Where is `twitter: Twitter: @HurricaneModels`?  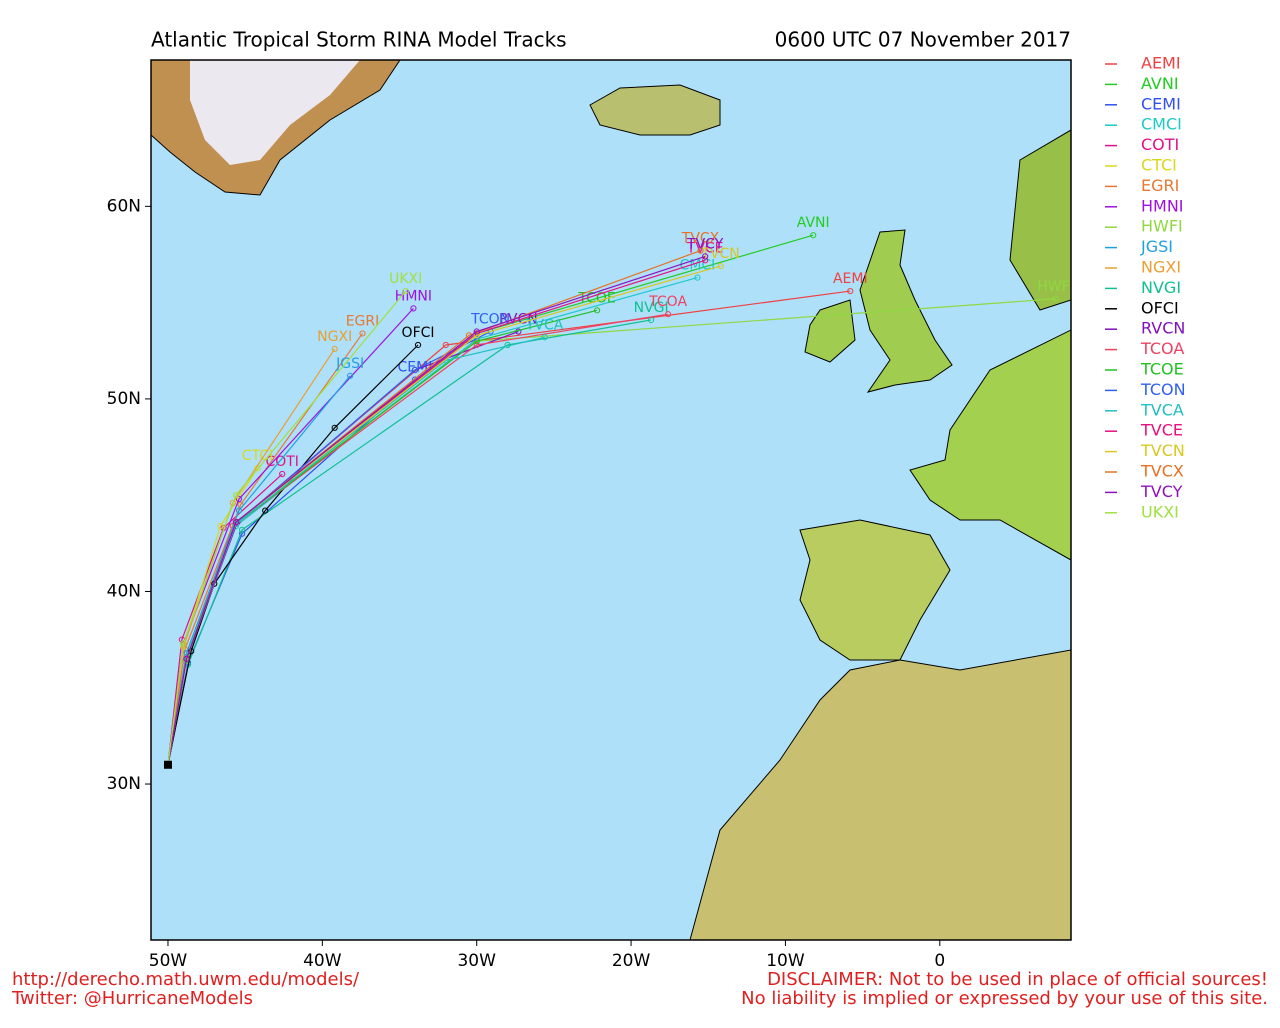 twitter: Twitter: @HurricaneModels is located at coordinates (132, 998).